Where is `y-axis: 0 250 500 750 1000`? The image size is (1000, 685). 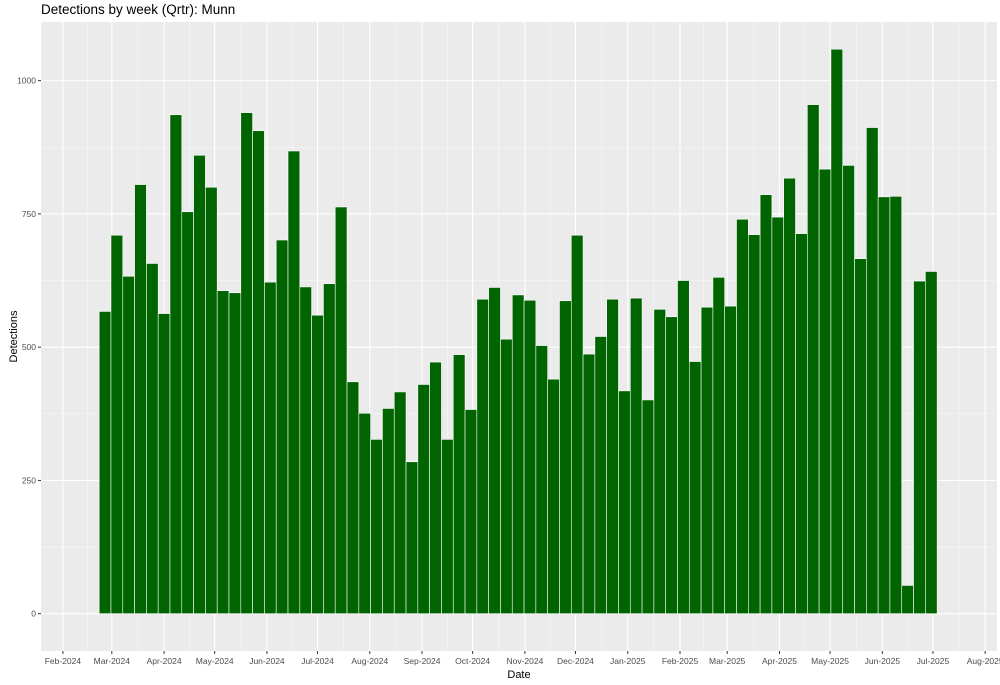 y-axis: 0 250 500 750 1000 is located at coordinates (29, 347).